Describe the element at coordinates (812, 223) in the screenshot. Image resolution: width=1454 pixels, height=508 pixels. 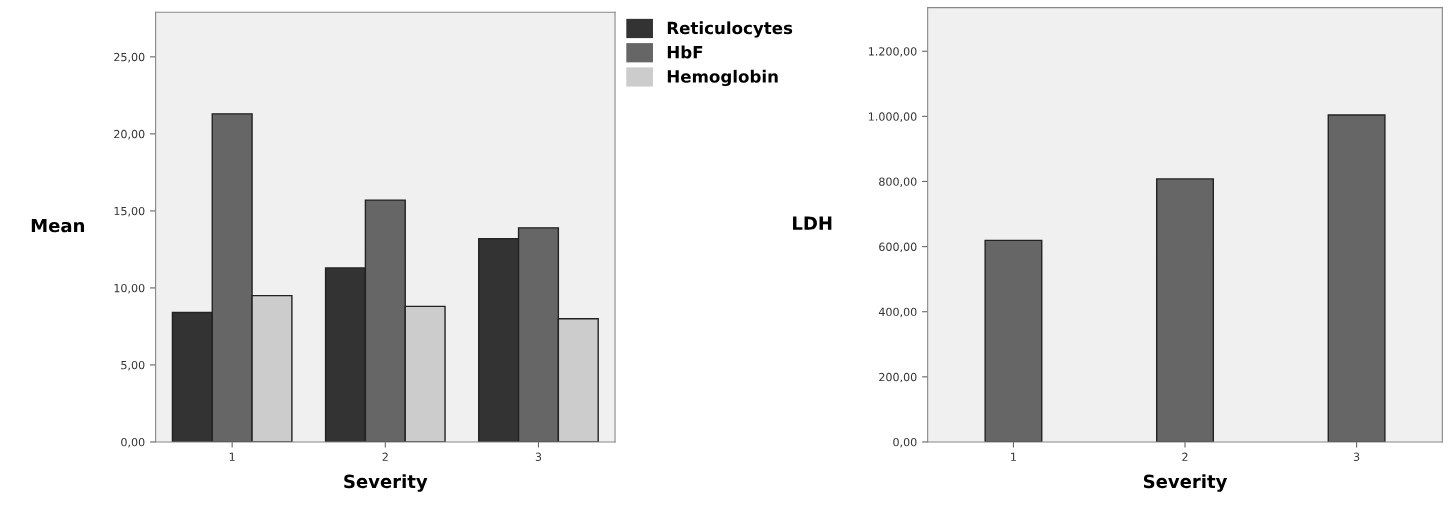
I see `y-axis-title: LDH` at that location.